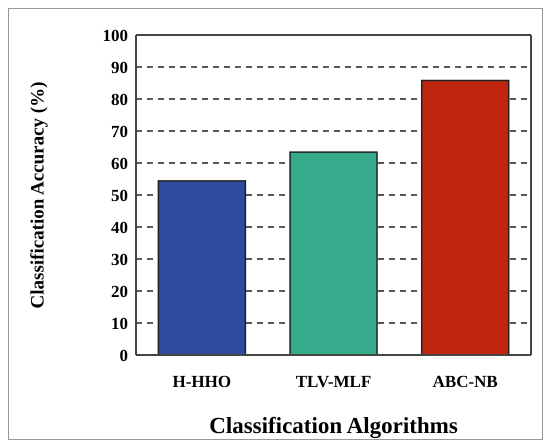 This screenshot has height=448, width=551. Describe the element at coordinates (119, 292) in the screenshot. I see `y-tick-label: 20` at that location.